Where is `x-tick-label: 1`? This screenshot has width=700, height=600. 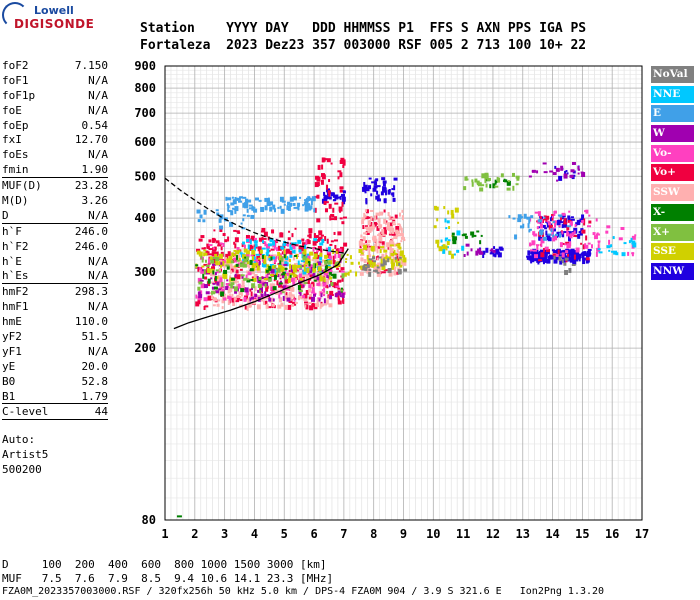 x-tick-label: 1 is located at coordinates (164, 534).